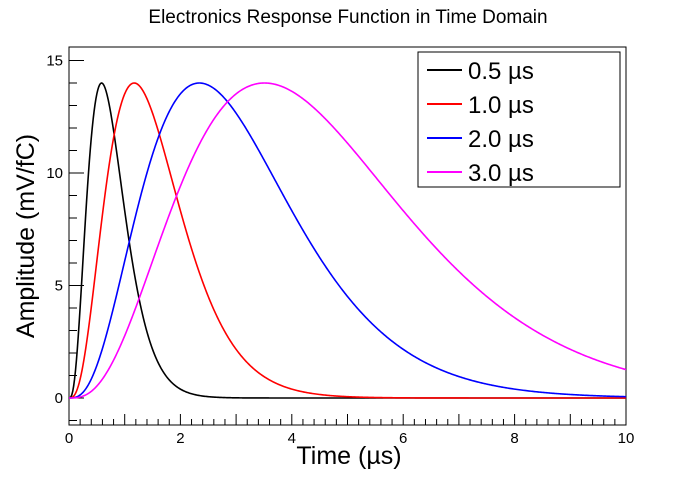 This screenshot has width=696, height=477. What do you see at coordinates (501, 173) in the screenshot?
I see `legend-label: 3.0 µs` at bounding box center [501, 173].